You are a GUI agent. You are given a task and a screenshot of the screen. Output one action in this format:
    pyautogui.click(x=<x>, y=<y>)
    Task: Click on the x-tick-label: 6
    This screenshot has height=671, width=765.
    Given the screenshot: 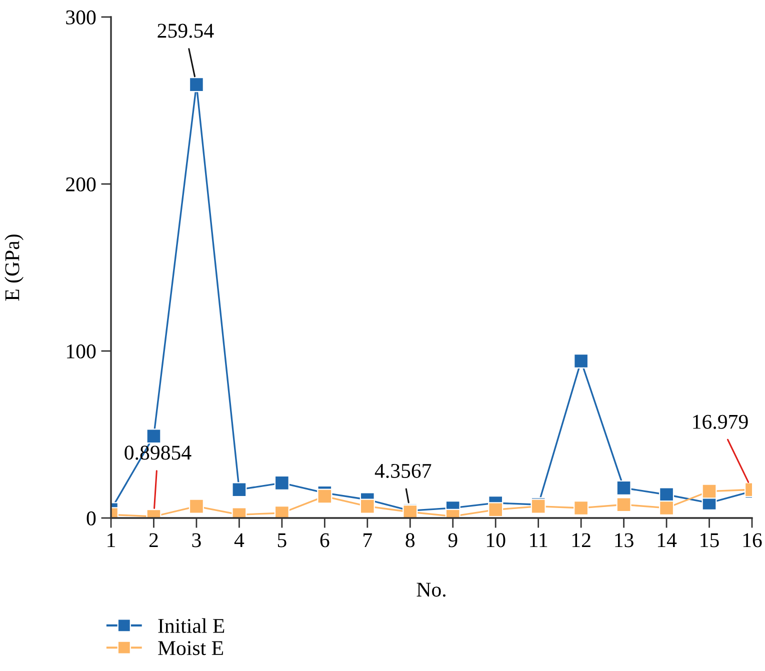 What is the action you would take?
    pyautogui.click(x=325, y=540)
    